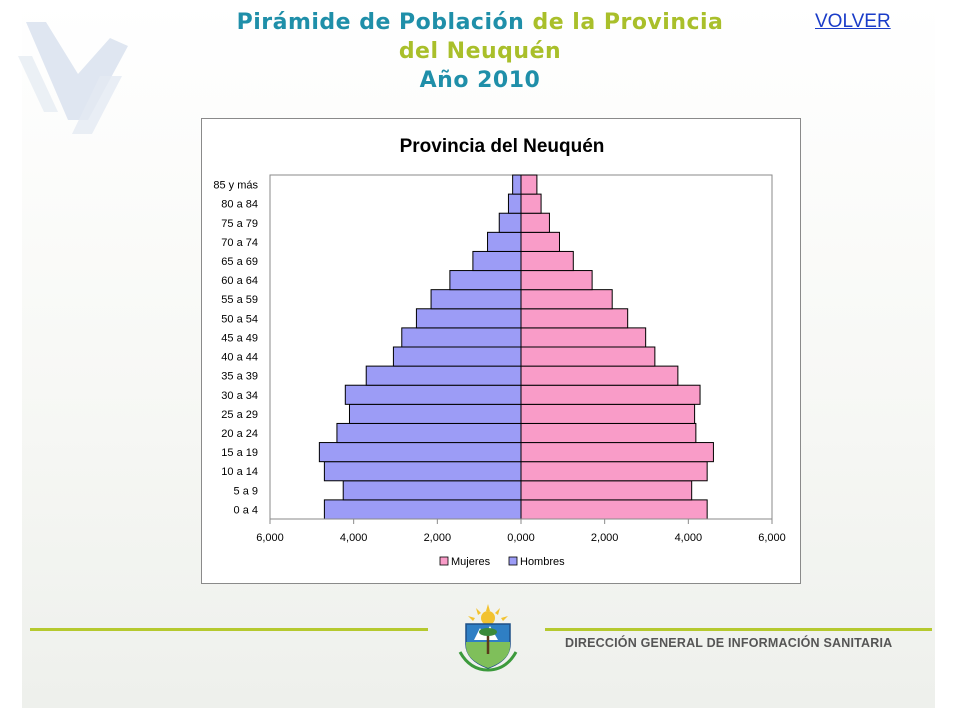  I want to click on y-tick-label: 70 a 74, so click(239, 243).